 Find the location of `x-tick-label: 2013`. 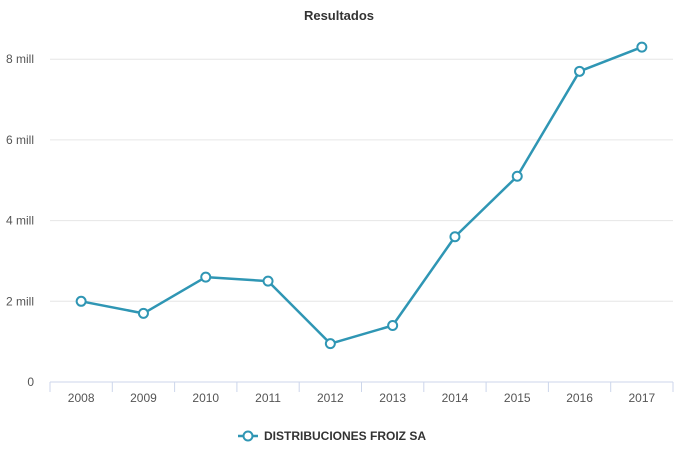

x-tick-label: 2013 is located at coordinates (392, 398).